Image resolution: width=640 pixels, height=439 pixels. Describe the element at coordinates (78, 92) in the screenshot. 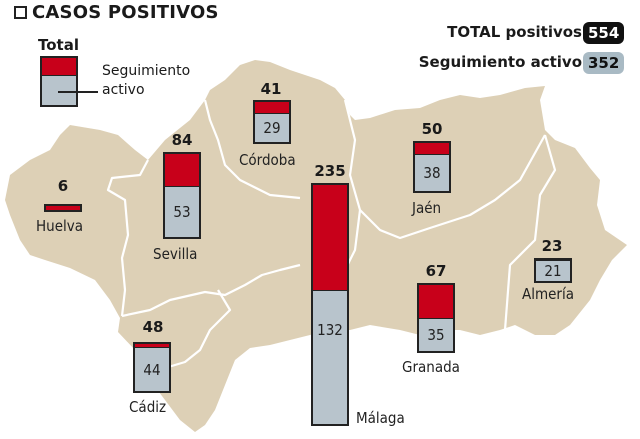

I see `legend-leader-line` at that location.